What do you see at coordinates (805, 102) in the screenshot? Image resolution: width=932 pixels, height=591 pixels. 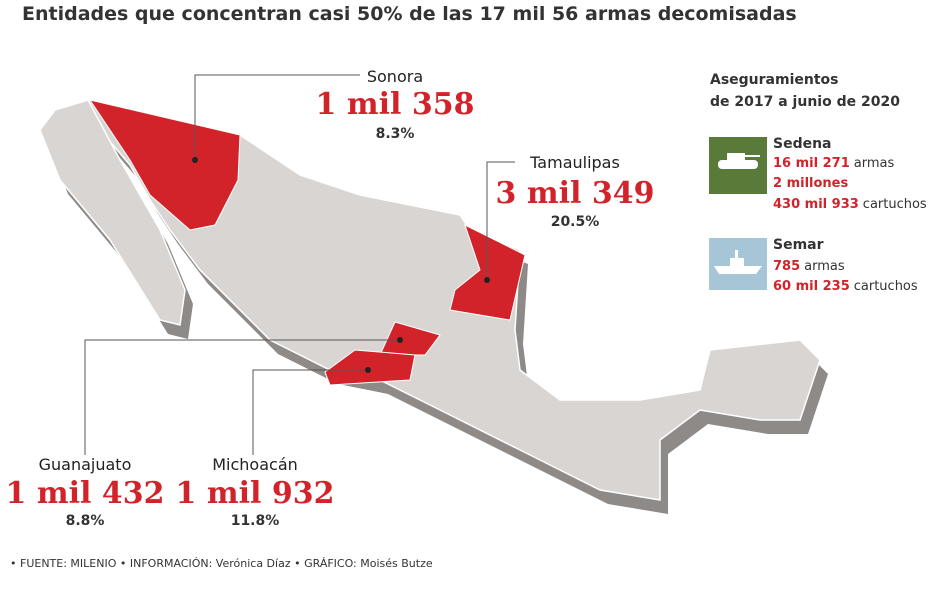 I see `sidebar-title: de 2017 a junio de 2020` at bounding box center [805, 102].